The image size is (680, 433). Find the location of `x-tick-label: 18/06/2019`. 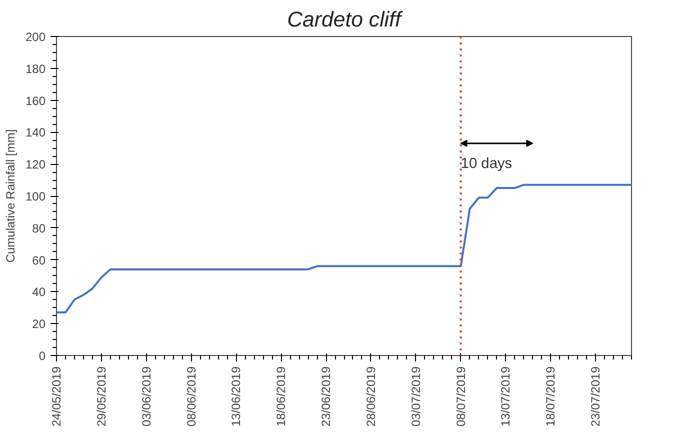

x-tick-label: 18/06/2019 is located at coordinates (281, 396).